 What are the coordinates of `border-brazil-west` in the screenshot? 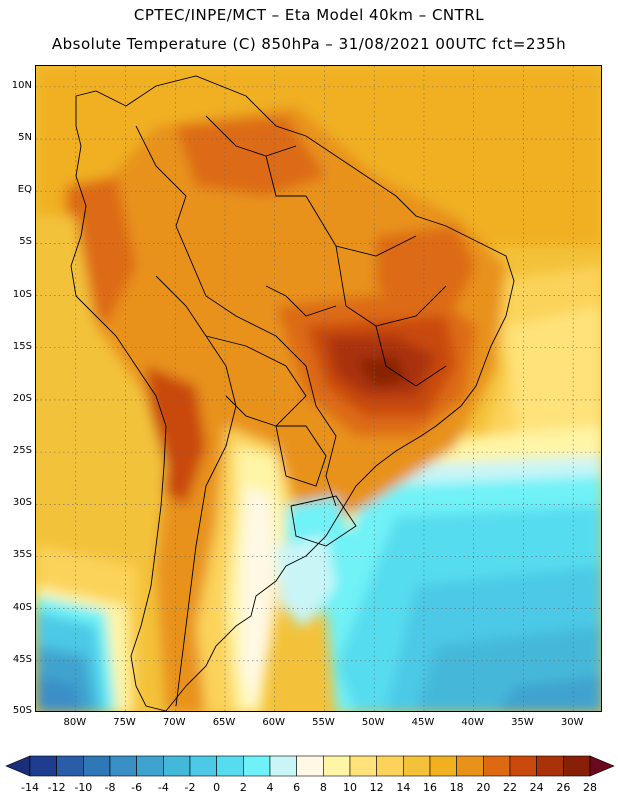 It's located at (256, 366).